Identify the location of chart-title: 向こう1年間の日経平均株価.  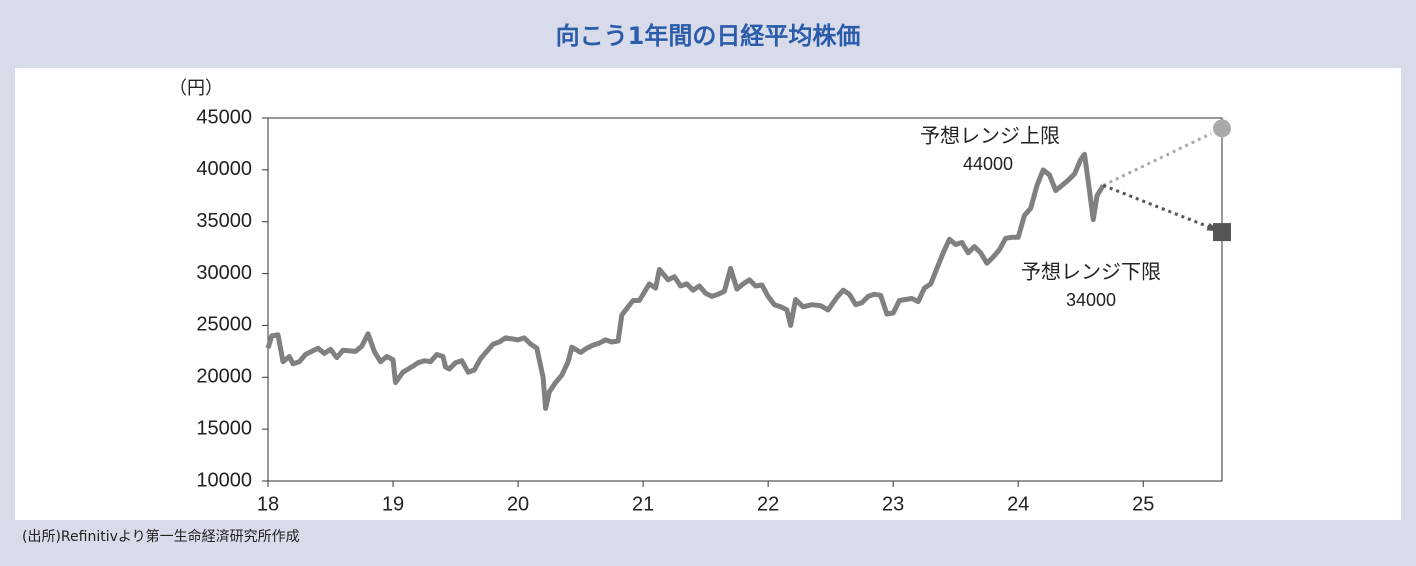
(708, 36).